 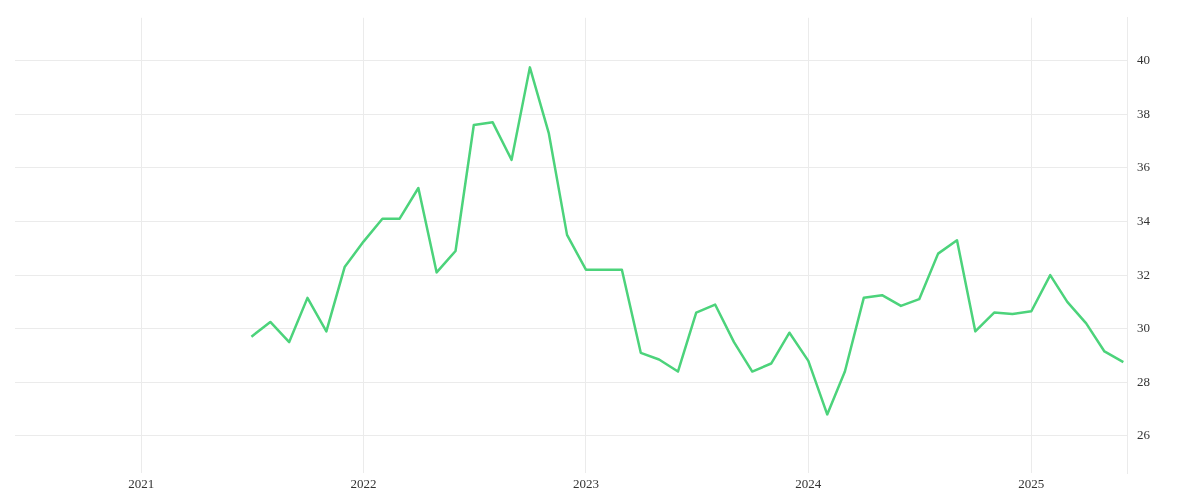 I want to click on y-tick-label: 36, so click(x=1144, y=167).